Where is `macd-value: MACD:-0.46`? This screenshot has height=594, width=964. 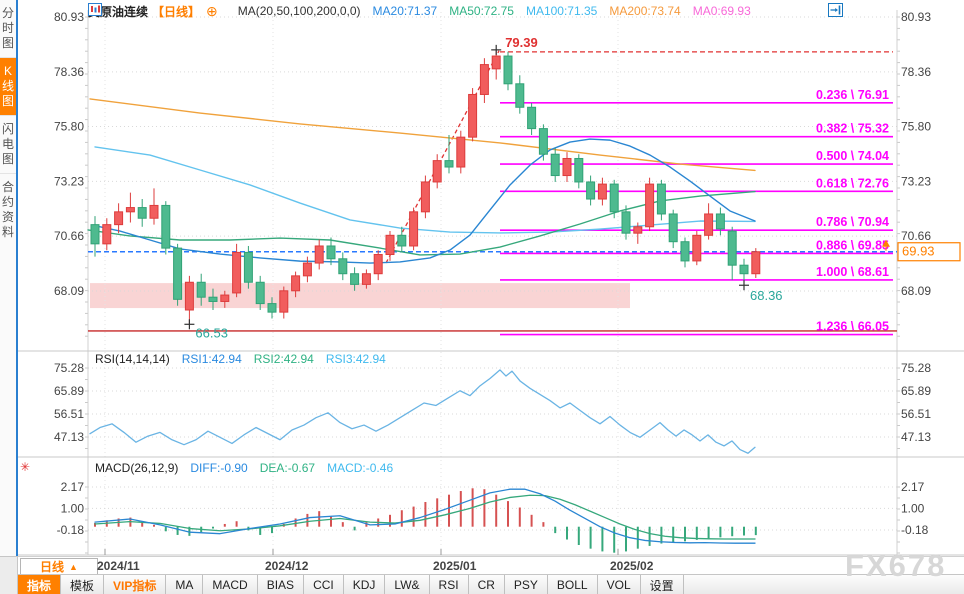 macd-value: MACD:-0.46 is located at coordinates (360, 468).